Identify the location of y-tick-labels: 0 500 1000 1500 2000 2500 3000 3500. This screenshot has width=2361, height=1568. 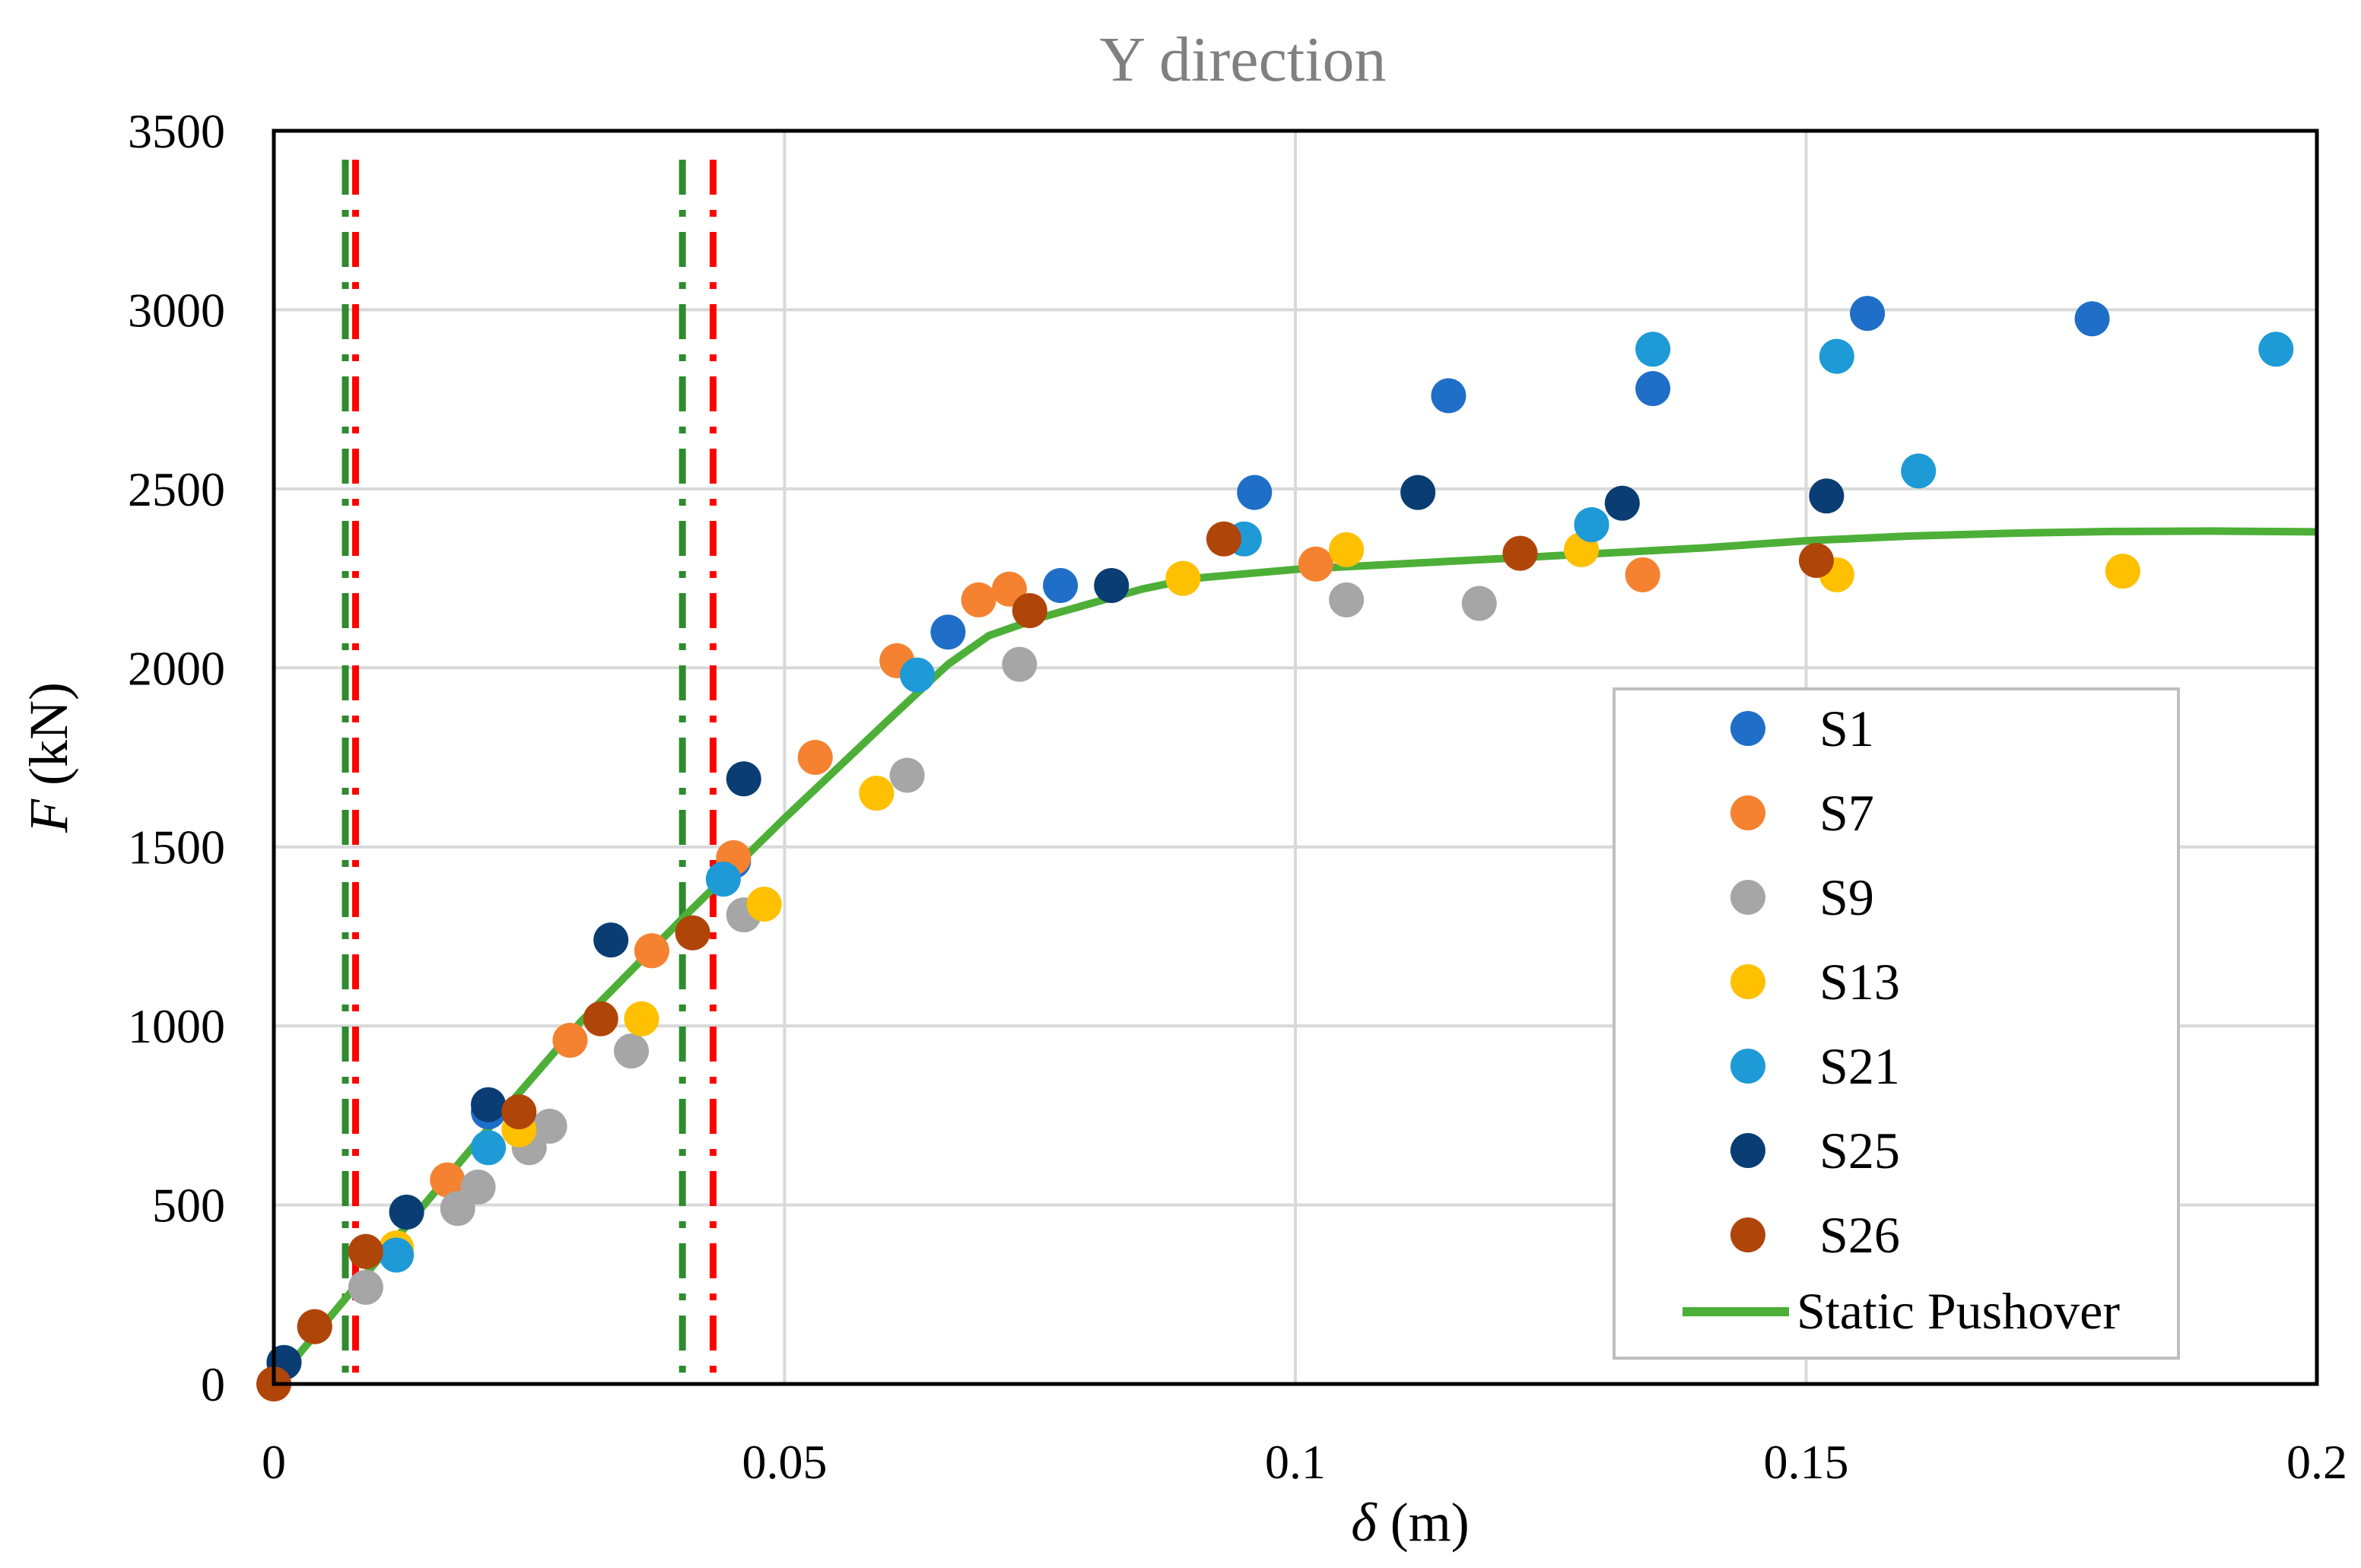
(176, 757).